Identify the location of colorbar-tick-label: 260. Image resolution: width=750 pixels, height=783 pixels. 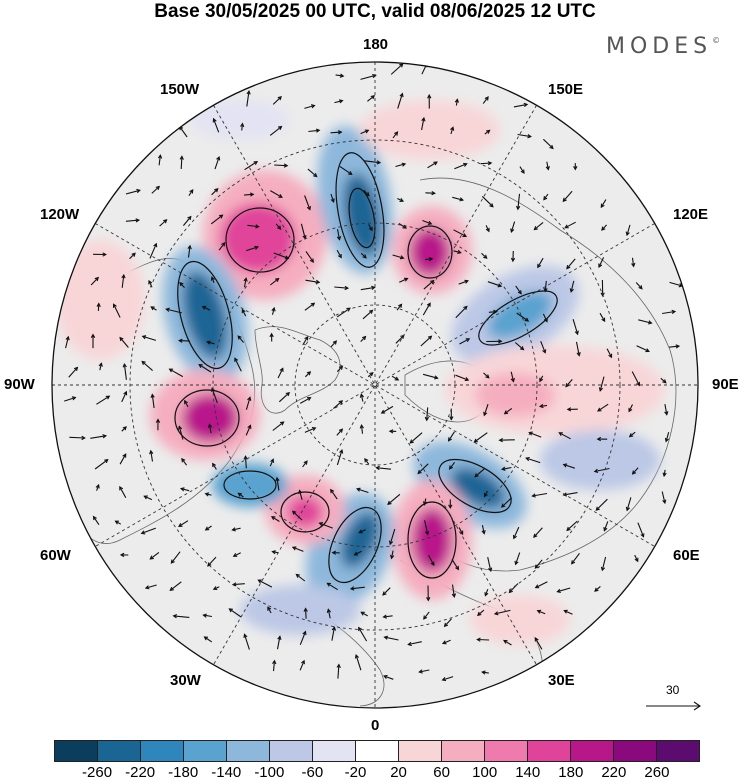
(657, 772).